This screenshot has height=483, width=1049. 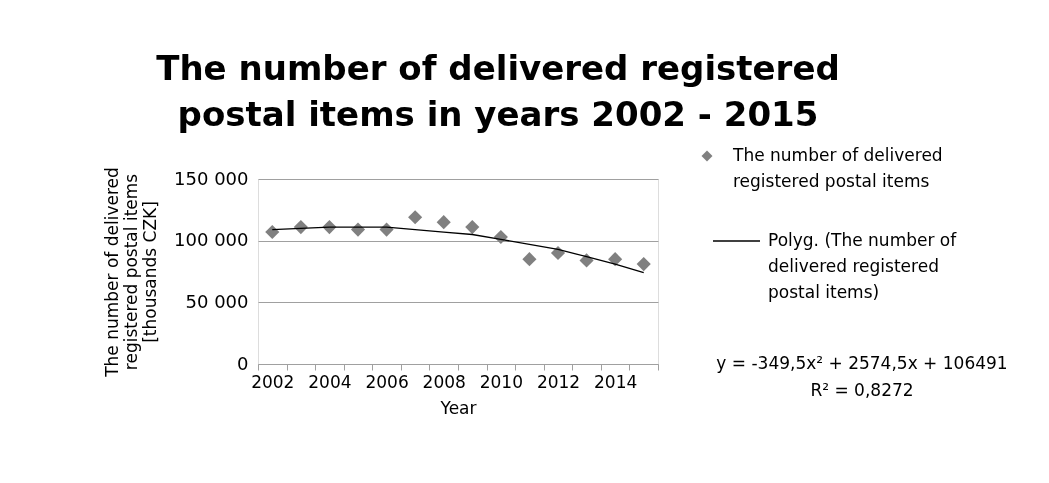 What do you see at coordinates (387, 381) in the screenshot?
I see `x-tick-label: 2006` at bounding box center [387, 381].